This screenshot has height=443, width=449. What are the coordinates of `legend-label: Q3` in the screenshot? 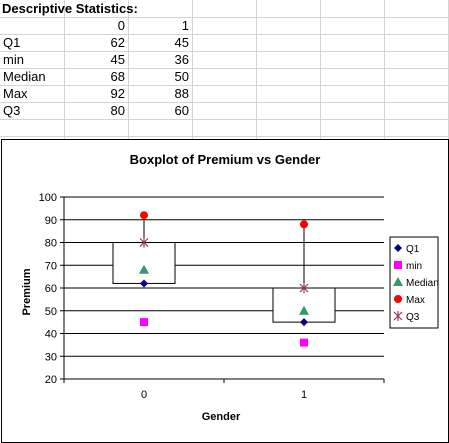 It's located at (413, 317).